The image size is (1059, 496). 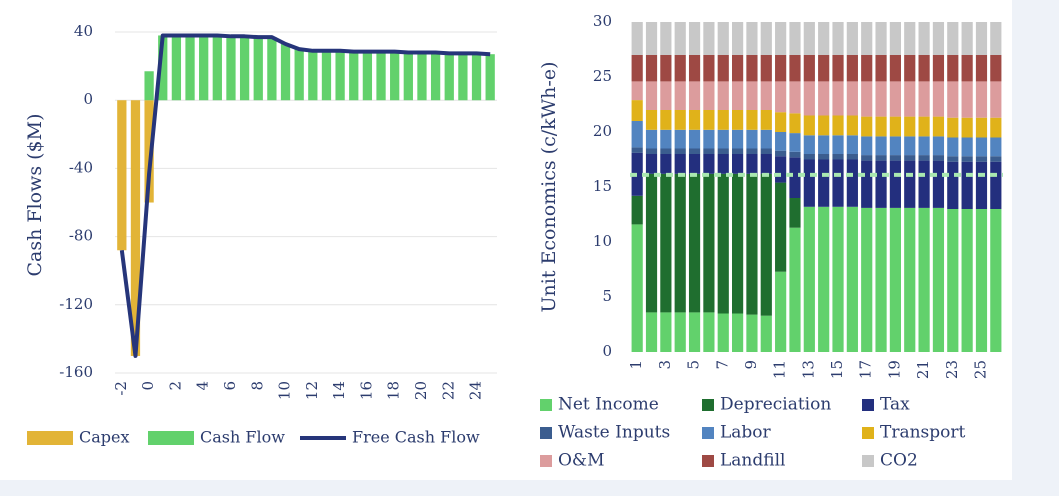 I want to click on x-tick-label: 14, so click(x=339, y=390).